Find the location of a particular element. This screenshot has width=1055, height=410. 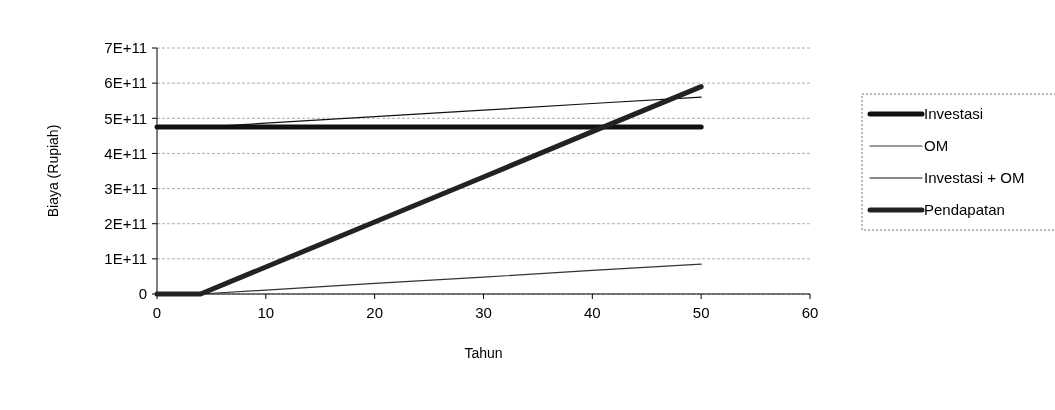

x-tick-label: 40 is located at coordinates (592, 312).